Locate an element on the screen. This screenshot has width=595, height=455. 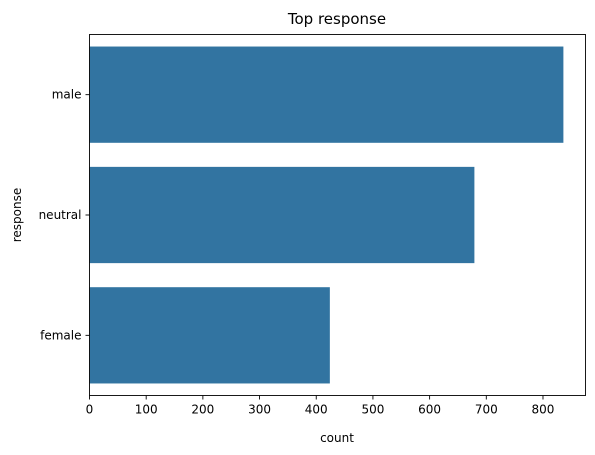
x-axis: 0 100 200 300 400 500 600 700 800 is located at coordinates (320, 406).